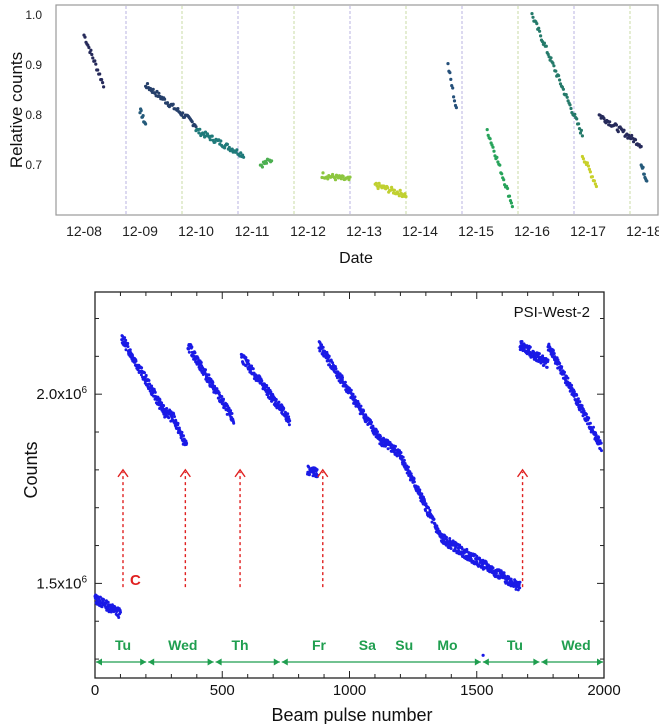 The height and width of the screenshot is (724, 659). Describe the element at coordinates (95, 690) in the screenshot. I see `bottom-x-tick-label: 0` at that location.